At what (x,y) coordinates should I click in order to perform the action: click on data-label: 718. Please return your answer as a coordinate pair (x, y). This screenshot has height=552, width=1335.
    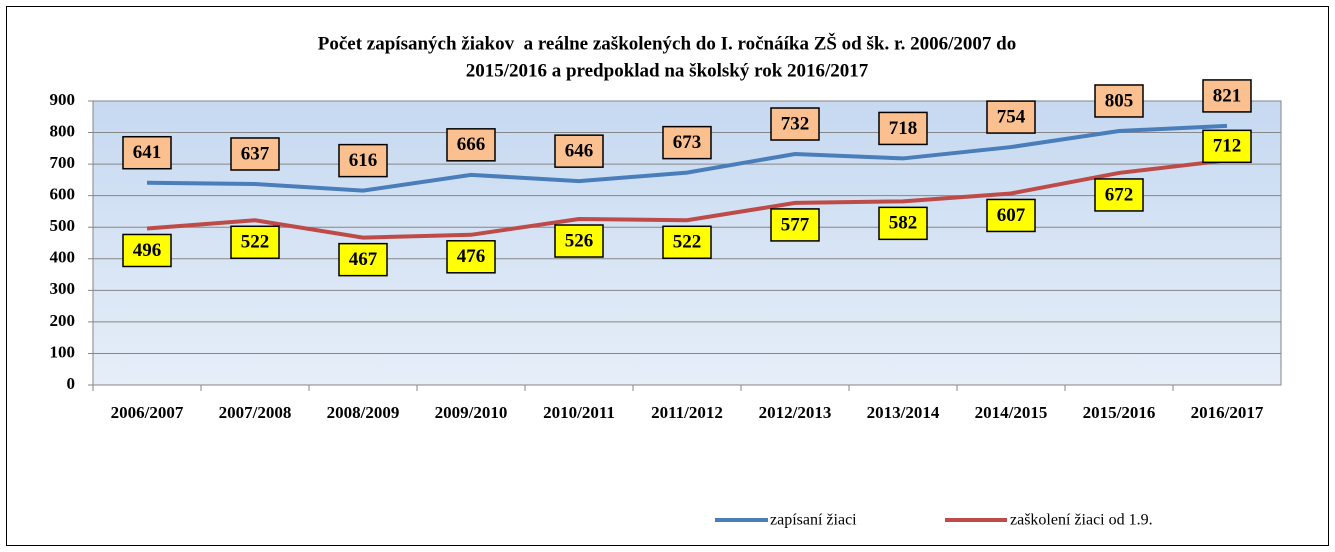
    Looking at the image, I should click on (903, 128).